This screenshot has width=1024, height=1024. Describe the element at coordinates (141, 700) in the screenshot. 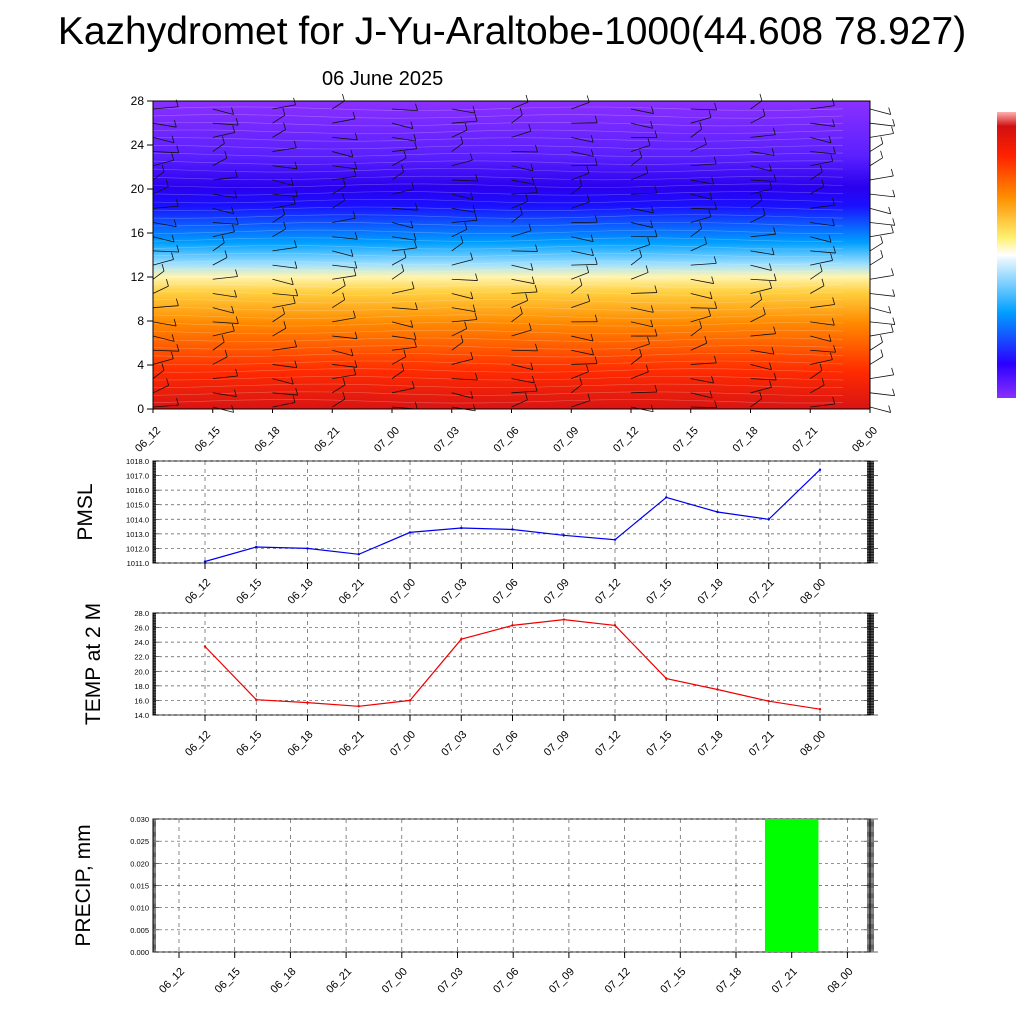

I see `temp-ytick-label: 16.0` at that location.